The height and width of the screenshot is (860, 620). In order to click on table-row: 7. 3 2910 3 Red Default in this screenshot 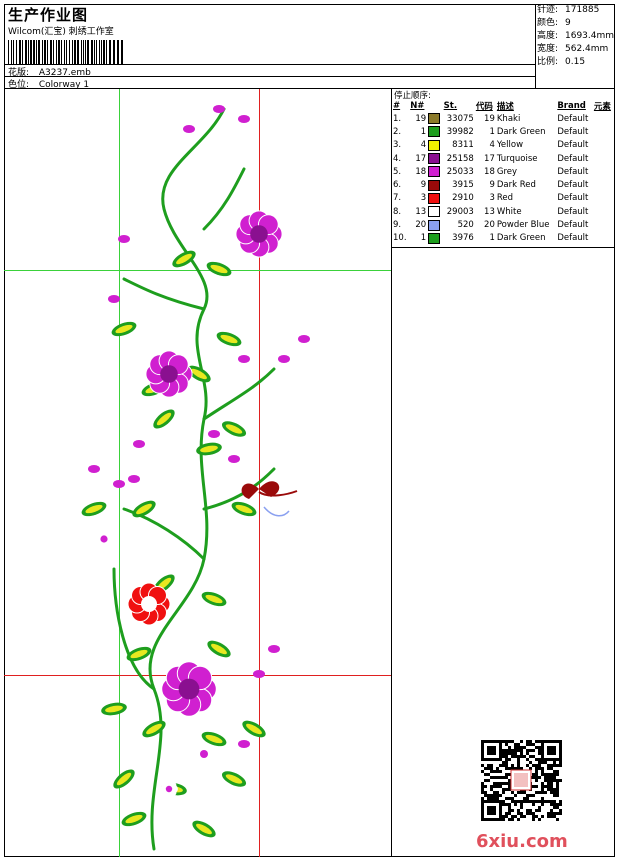, I will do `click(503, 198)`.